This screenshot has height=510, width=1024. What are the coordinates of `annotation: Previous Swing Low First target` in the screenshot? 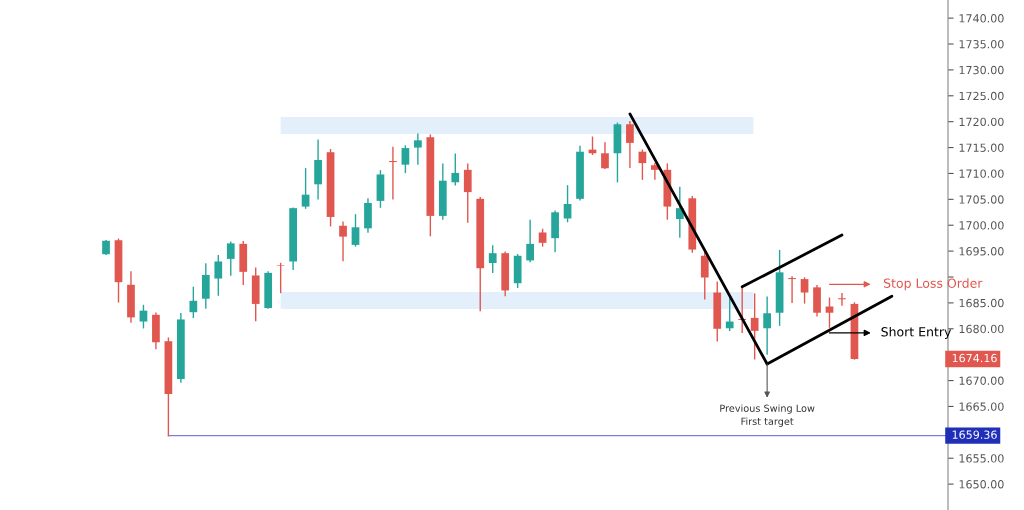 It's located at (767, 415).